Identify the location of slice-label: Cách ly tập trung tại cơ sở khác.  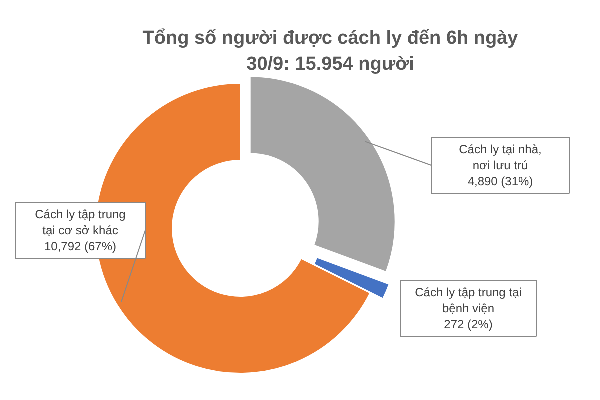
(80, 223).